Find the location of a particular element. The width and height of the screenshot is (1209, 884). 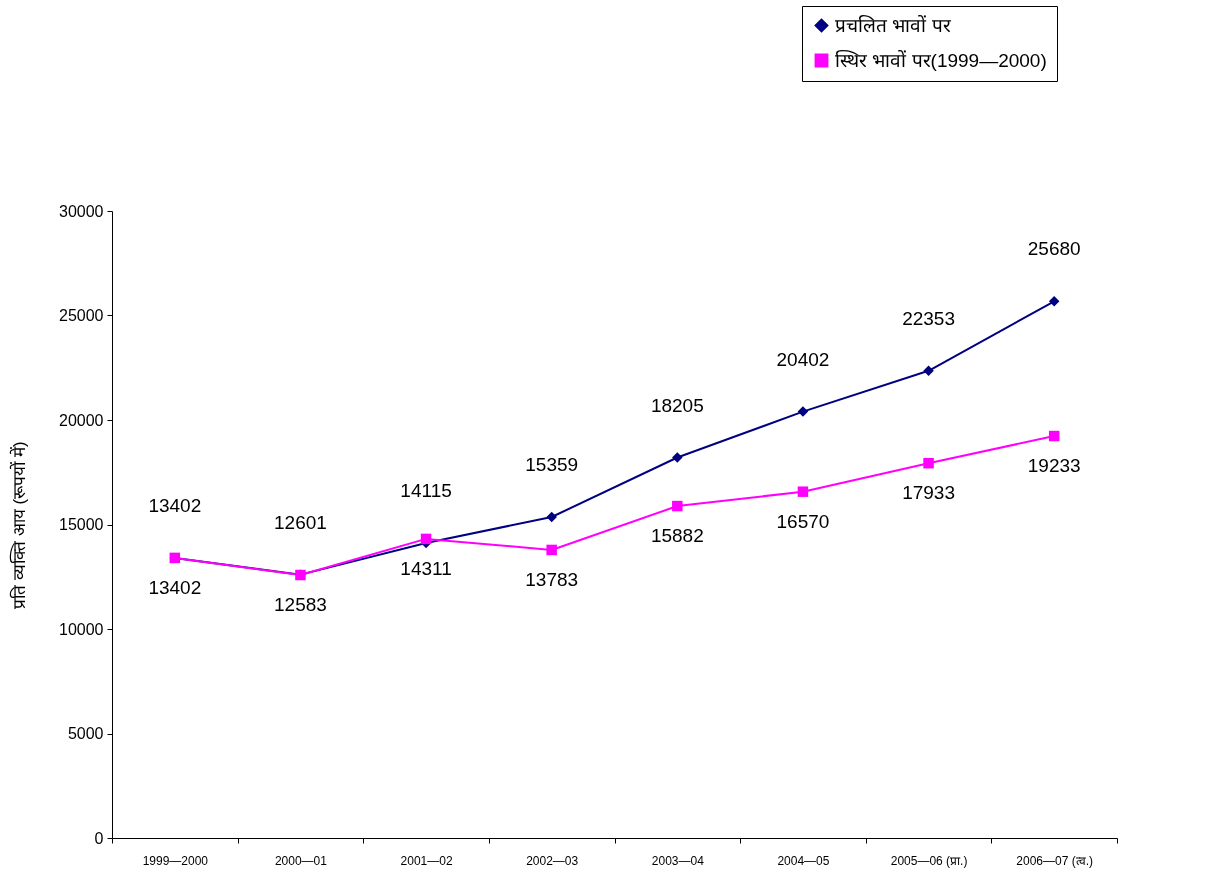

y-tick-label: 10000 is located at coordinates (81, 629).